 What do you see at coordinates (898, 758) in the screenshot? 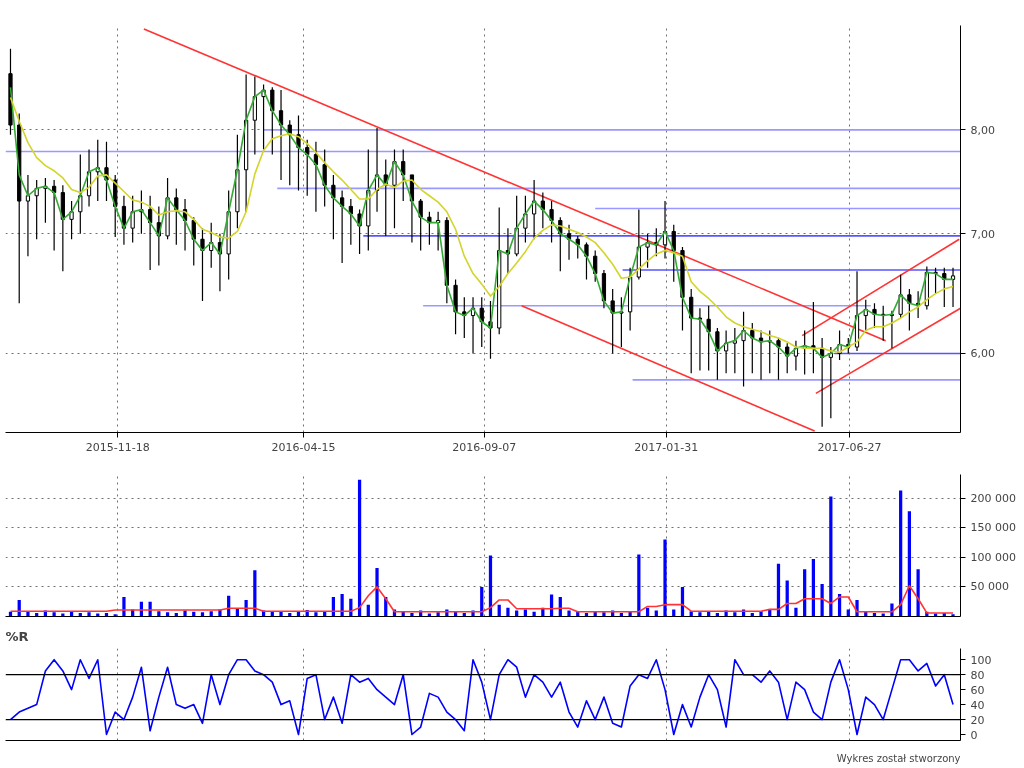
I see `text: Wykres został stworzony` at bounding box center [898, 758].